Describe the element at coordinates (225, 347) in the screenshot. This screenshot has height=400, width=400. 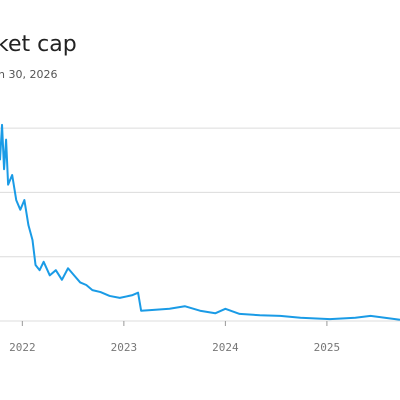
I see `x-tick-label: 2024` at that location.